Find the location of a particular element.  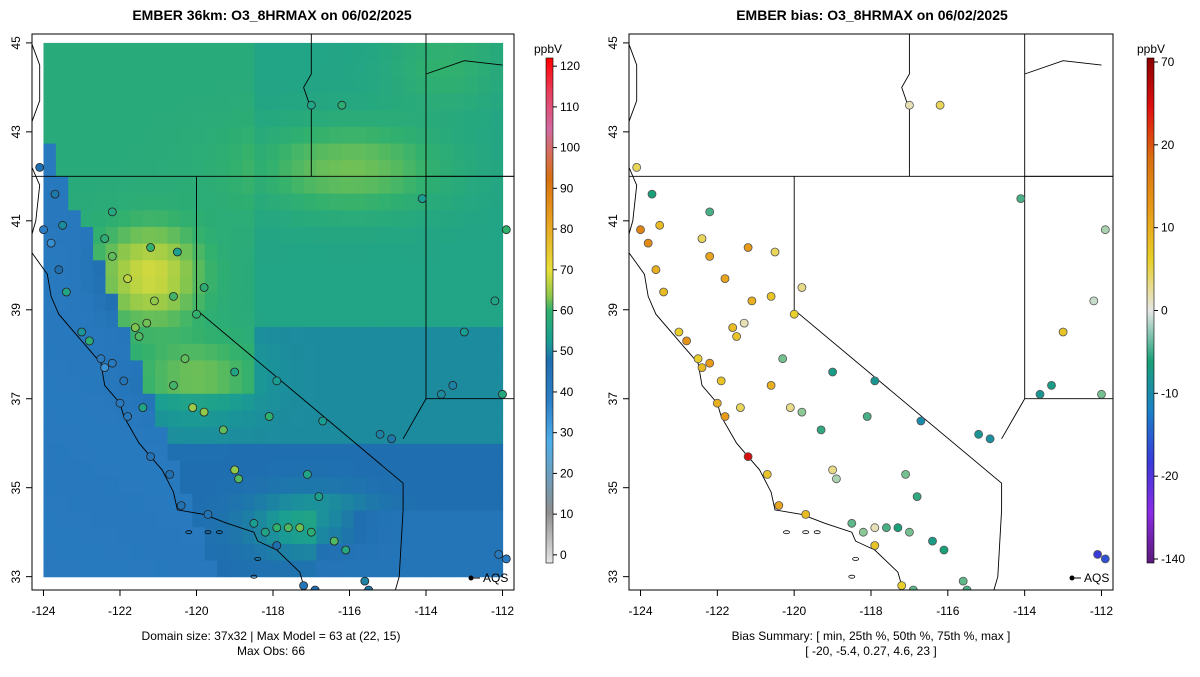

y-tick-label: 43 is located at coordinates (613, 132).